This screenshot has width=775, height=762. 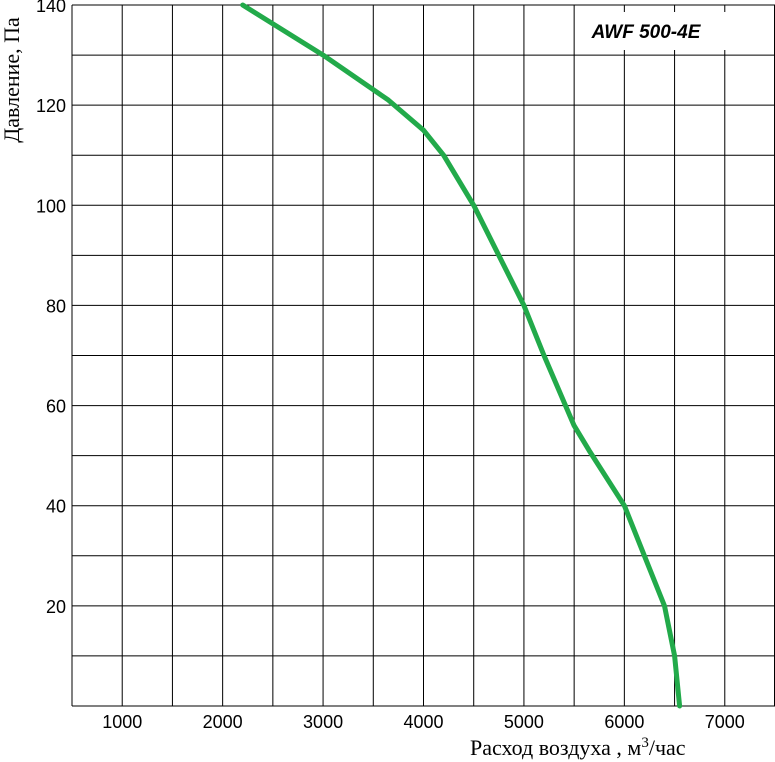 I want to click on x-tick-label: 7000, so click(x=725, y=722).